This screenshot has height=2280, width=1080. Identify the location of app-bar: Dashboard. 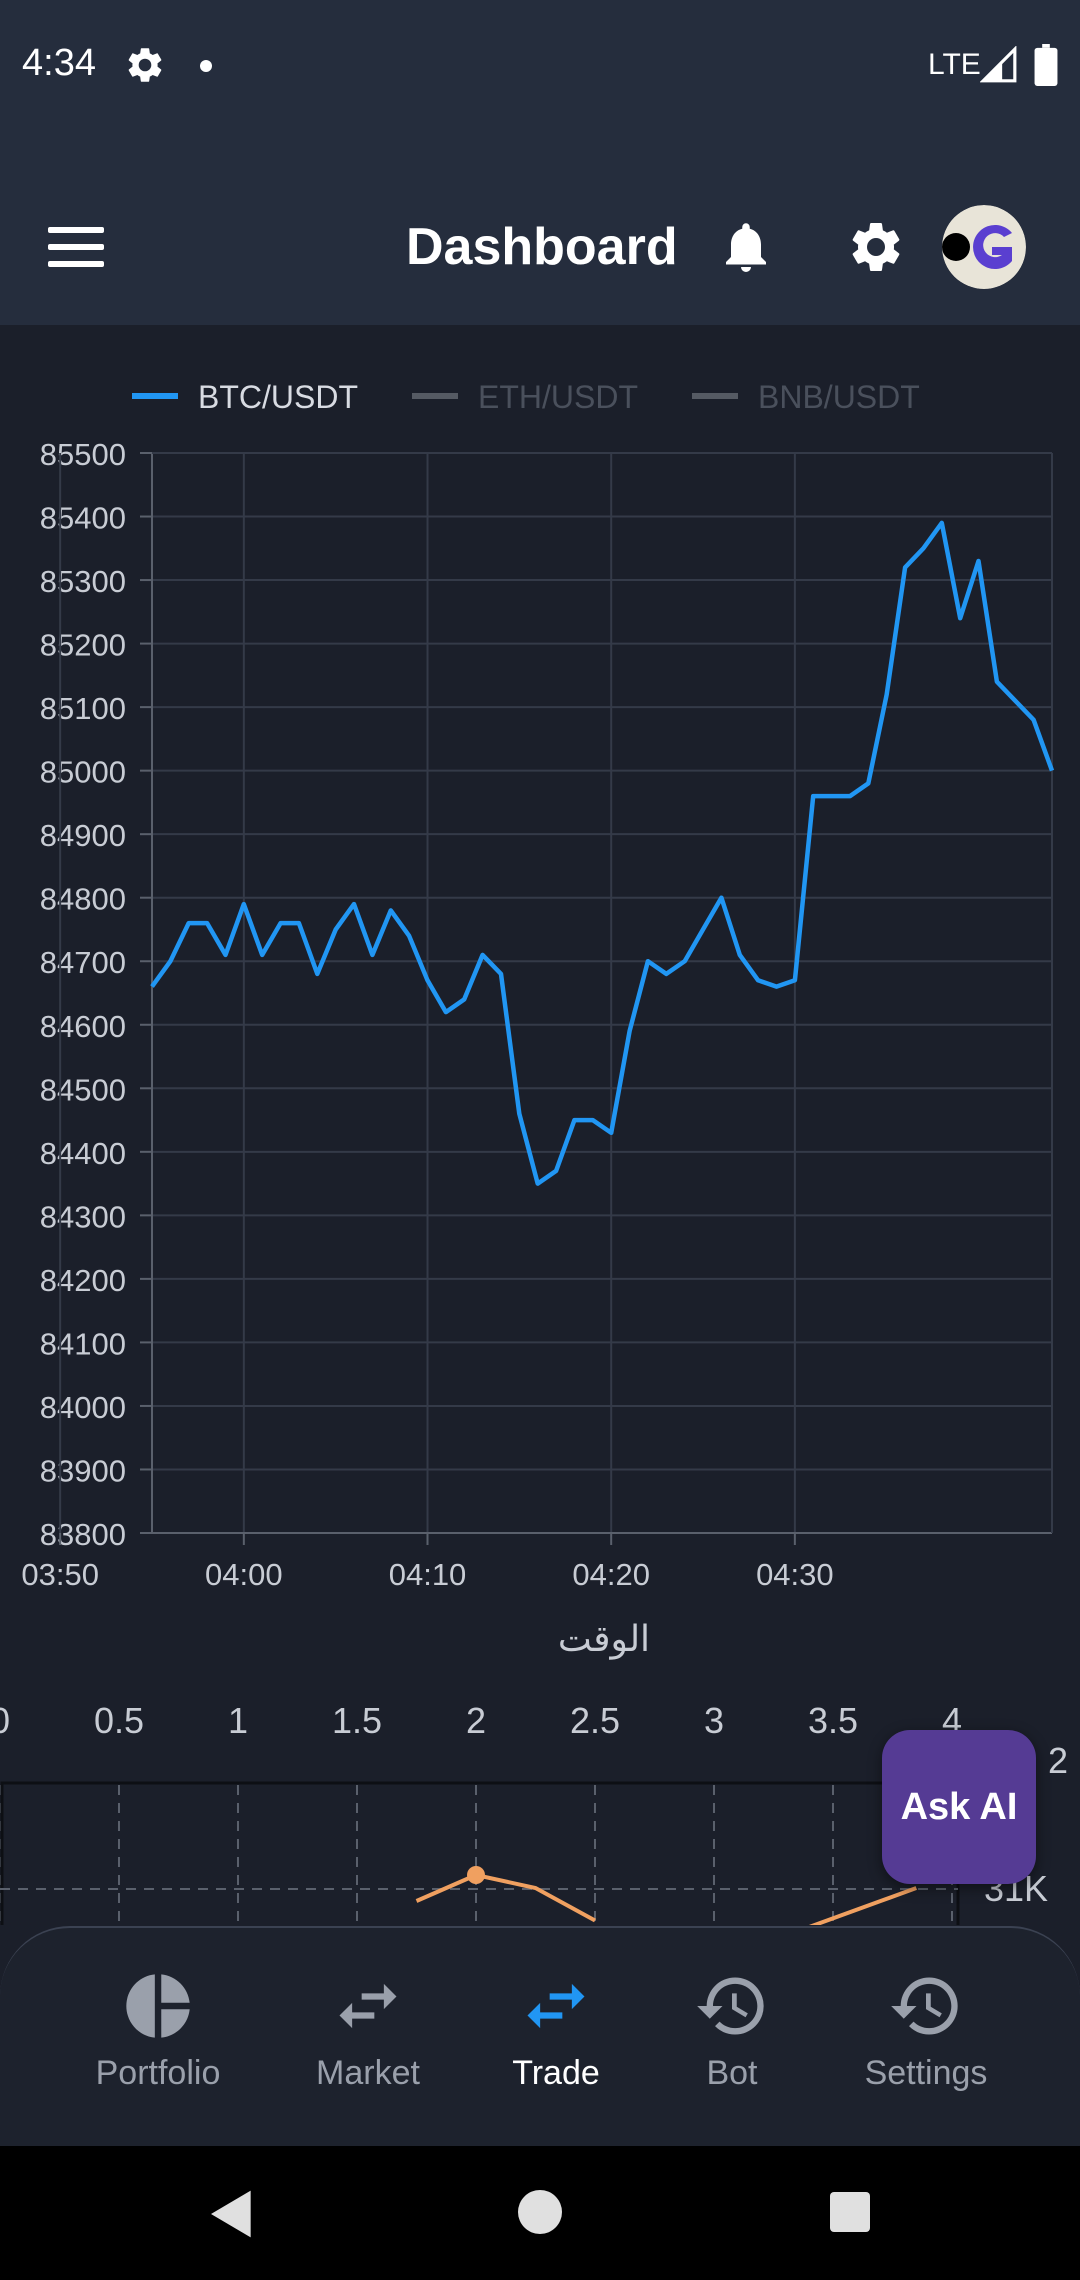
(540, 230).